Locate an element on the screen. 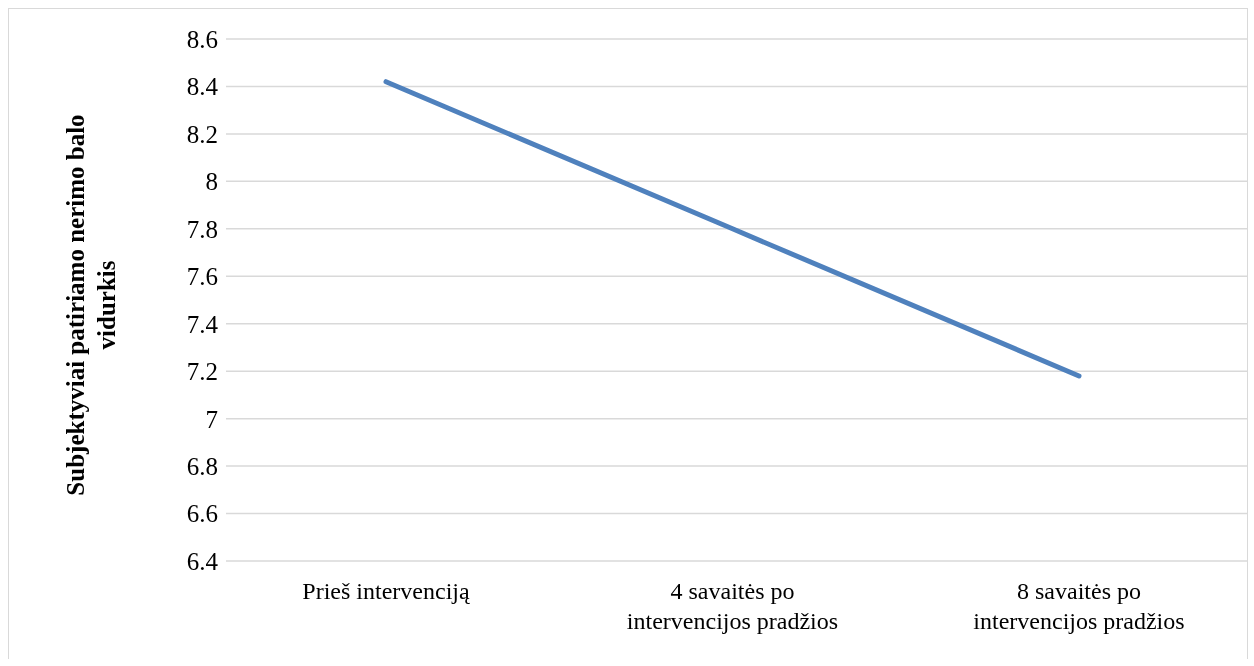  y-tick-label: 8.6 is located at coordinates (202, 39).